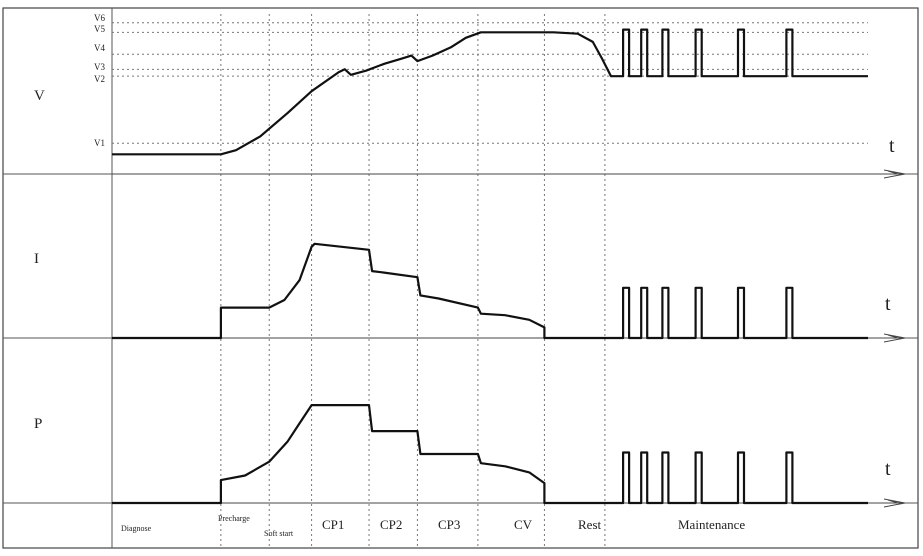  Describe the element at coordinates (99, 29) in the screenshot. I see `level-label-v5: V5` at that location.